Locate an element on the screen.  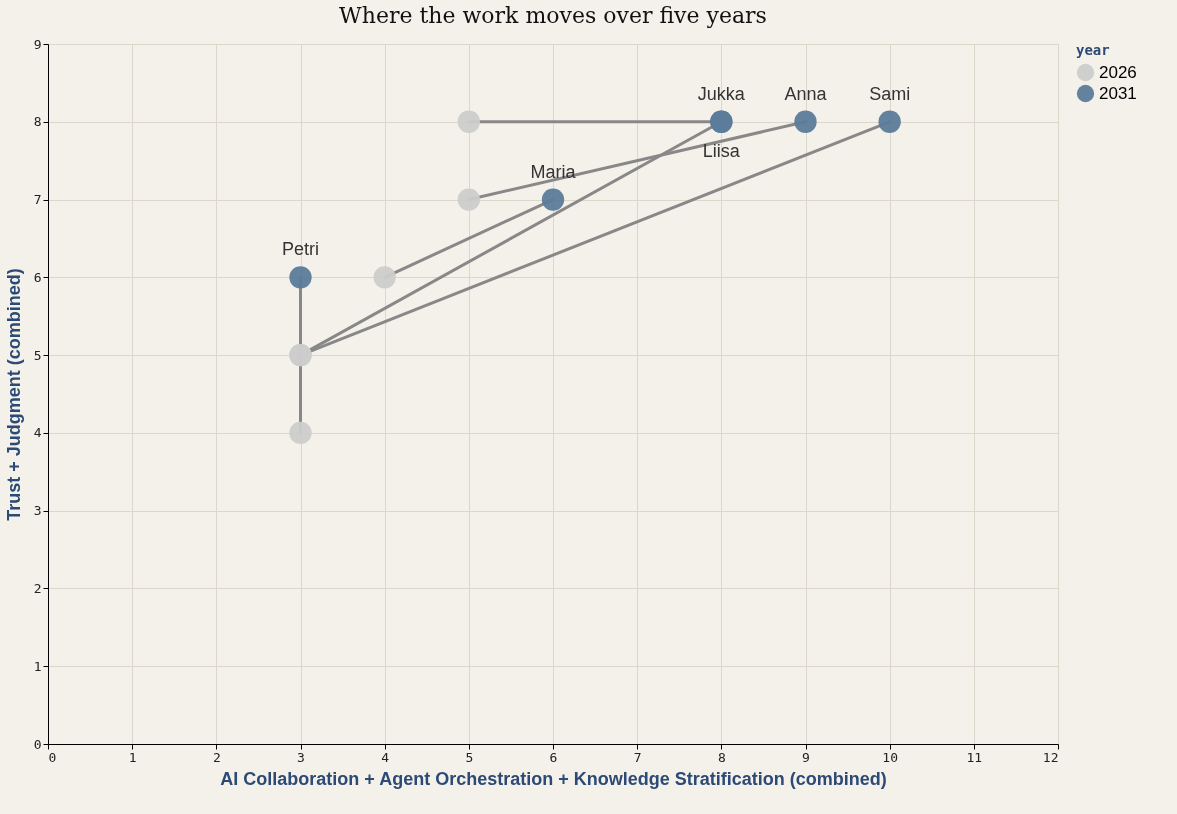
x-tick-label: 8 is located at coordinates (721, 757).